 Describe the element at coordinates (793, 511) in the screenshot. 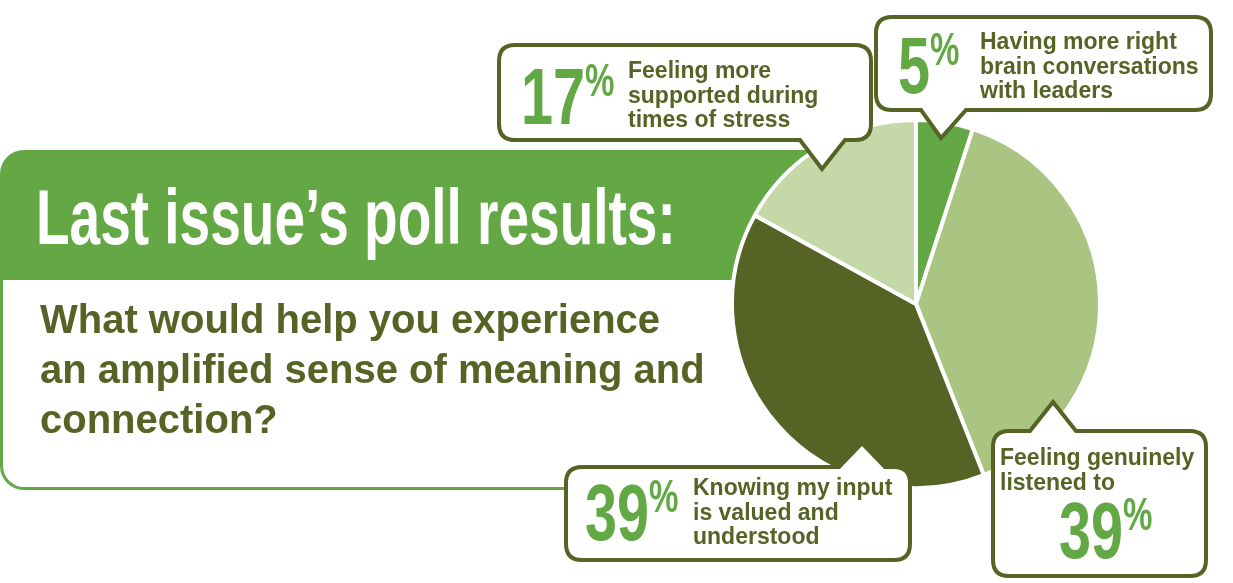

I see `slice-label: Knowing my input is valued and understood` at that location.